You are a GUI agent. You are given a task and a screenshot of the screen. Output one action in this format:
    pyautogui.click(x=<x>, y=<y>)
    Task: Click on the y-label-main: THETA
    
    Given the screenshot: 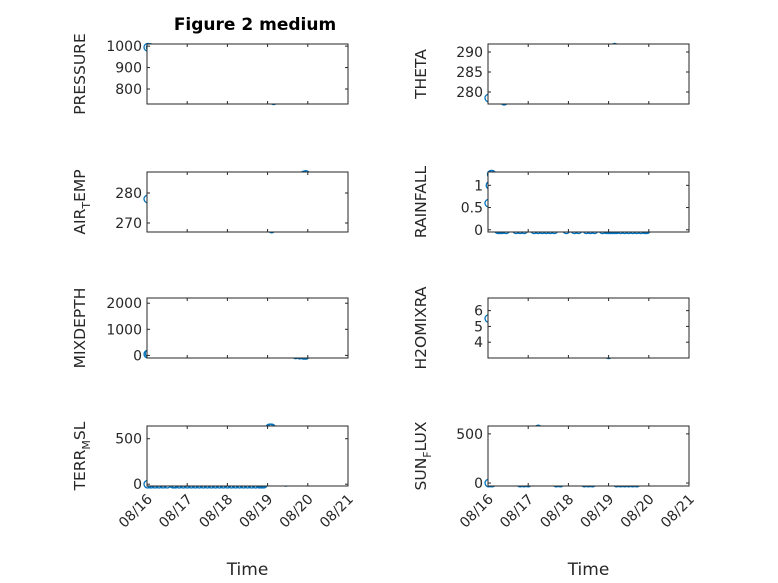 What is the action you would take?
    pyautogui.click(x=421, y=74)
    